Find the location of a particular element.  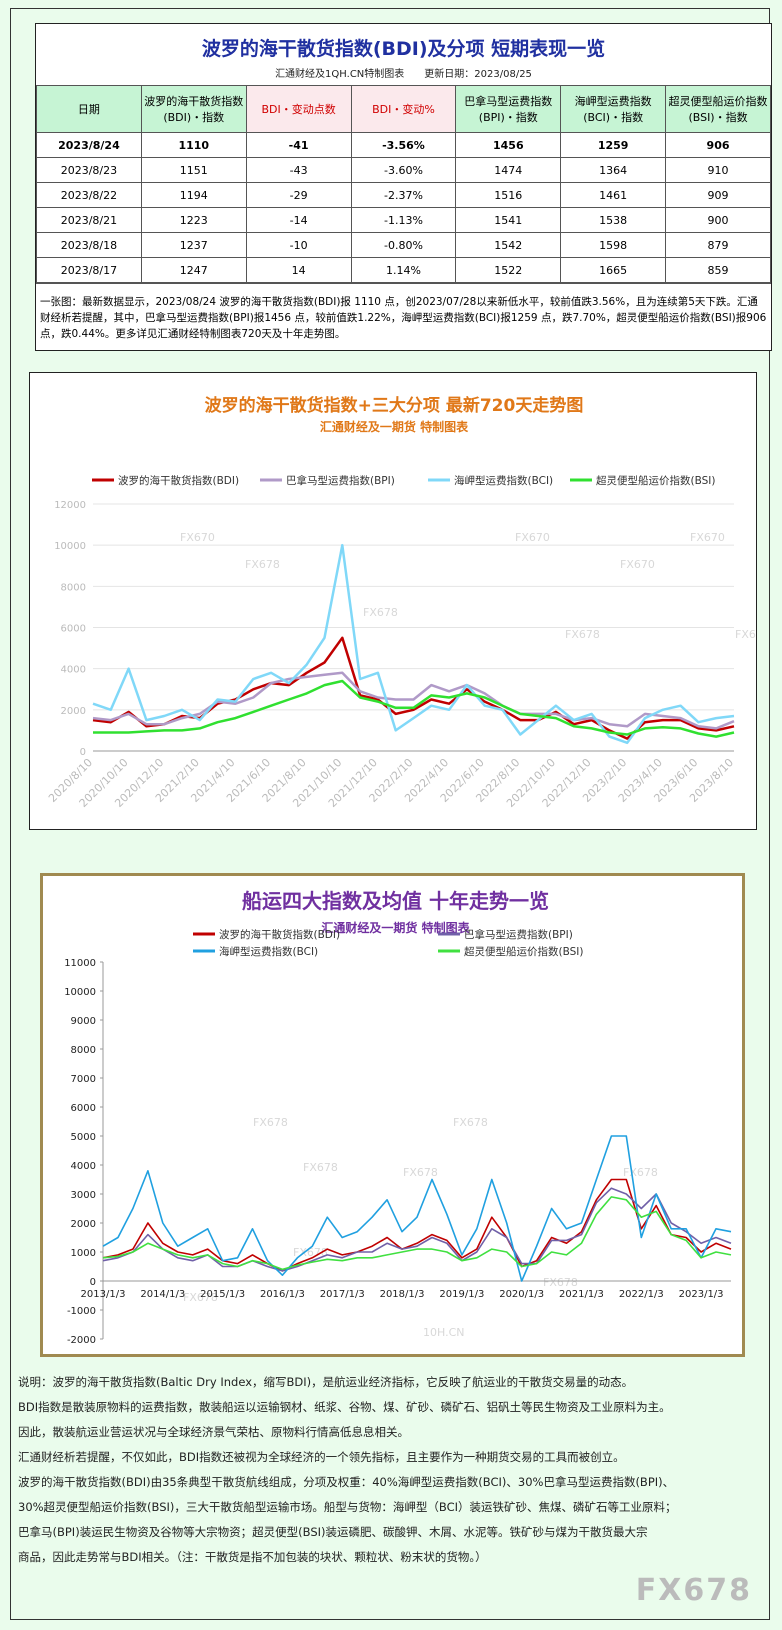

x-tick-label: 2014/1/3 is located at coordinates (162, 1294).